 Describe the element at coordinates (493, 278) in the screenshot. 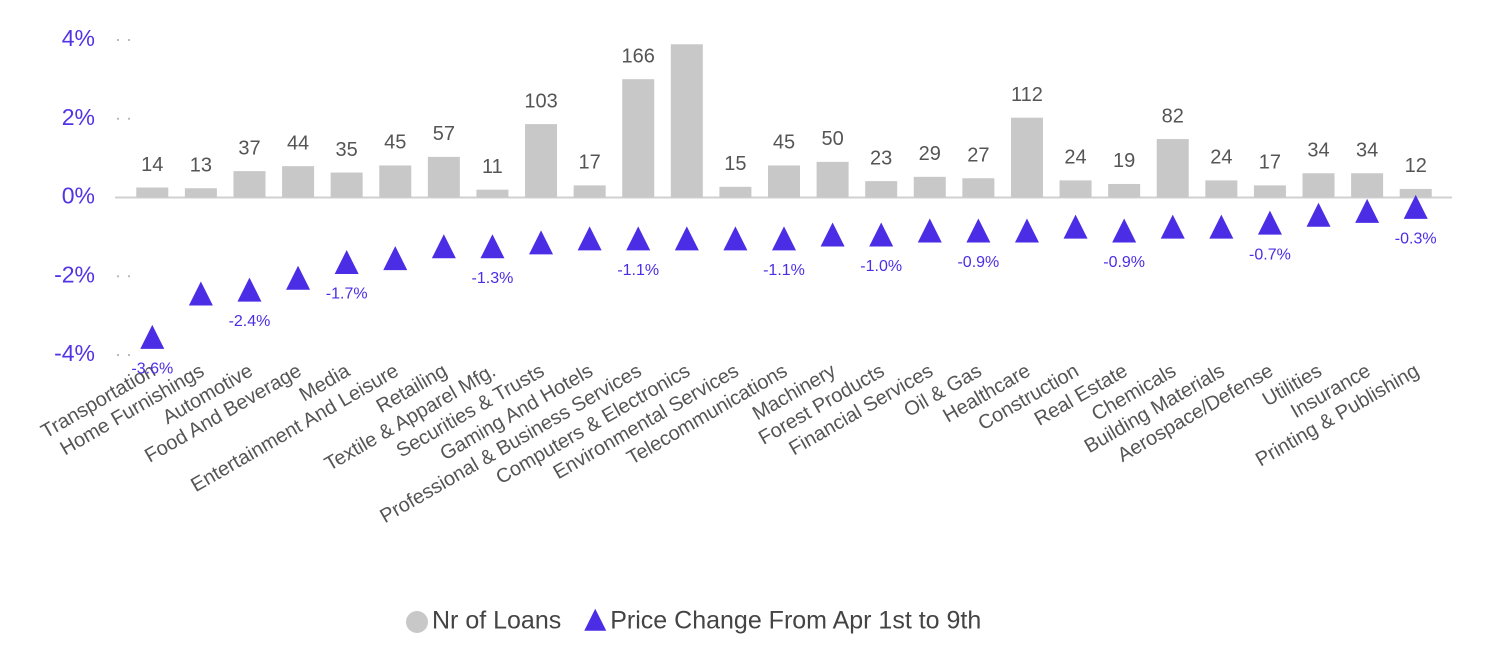

I see `point-label: -1.3%` at that location.